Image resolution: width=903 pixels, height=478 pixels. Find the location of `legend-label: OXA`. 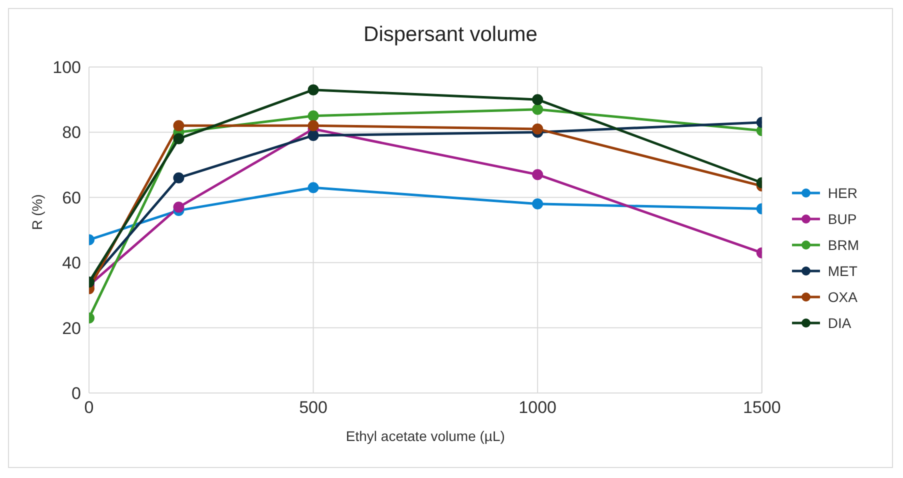

legend-label: OXA is located at coordinates (843, 297).